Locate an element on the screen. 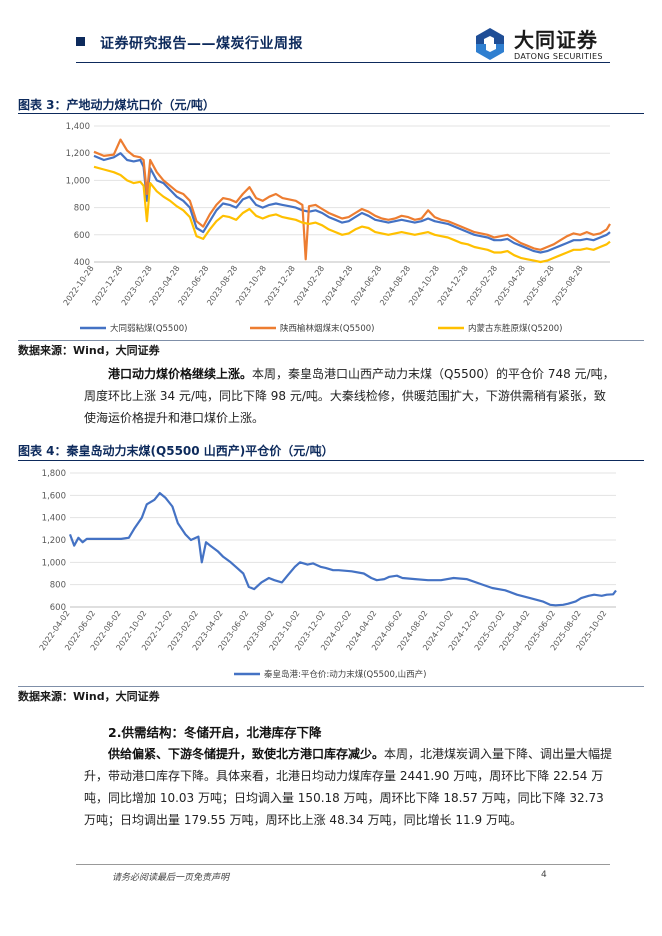 The width and height of the screenshot is (662, 936). chart1-ytick-label: 800 is located at coordinates (82, 209).